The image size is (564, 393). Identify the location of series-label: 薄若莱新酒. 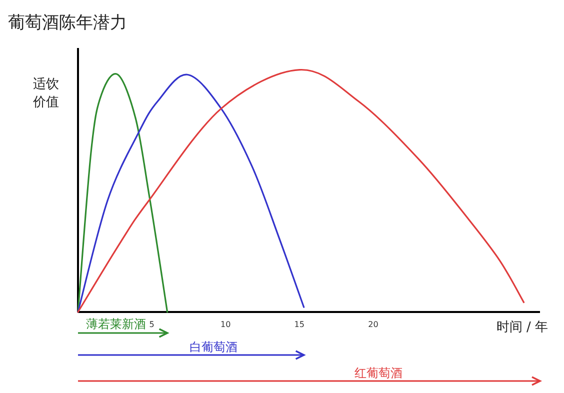
(116, 324).